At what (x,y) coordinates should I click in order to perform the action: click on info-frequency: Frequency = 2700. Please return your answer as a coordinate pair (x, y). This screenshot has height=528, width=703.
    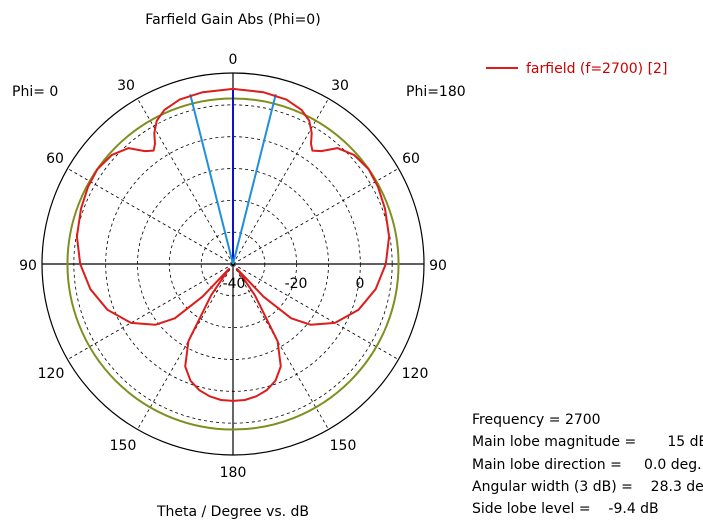
    Looking at the image, I should click on (536, 420).